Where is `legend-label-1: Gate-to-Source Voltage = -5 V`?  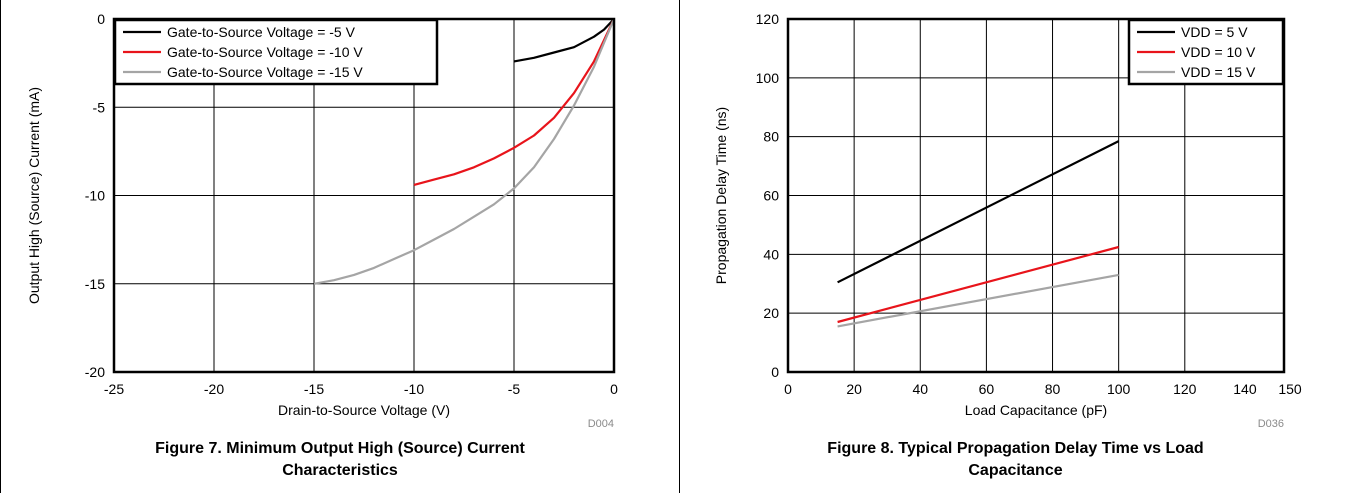
legend-label-1: Gate-to-Source Voltage = -5 V is located at coordinates (261, 32).